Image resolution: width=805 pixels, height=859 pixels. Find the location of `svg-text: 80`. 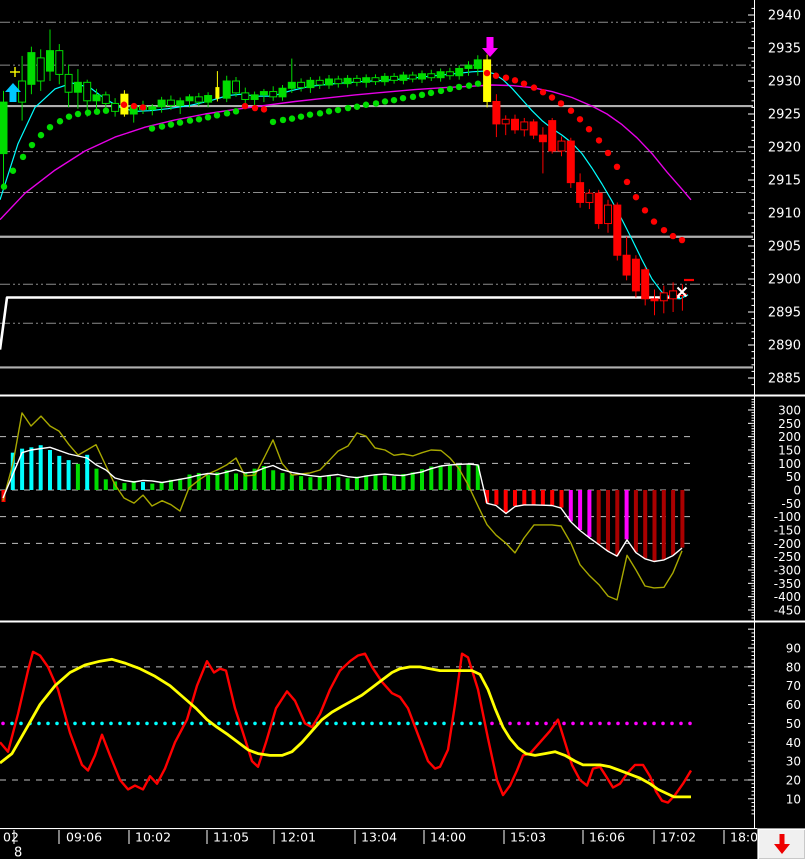

svg-text: 80 is located at coordinates (793, 667).